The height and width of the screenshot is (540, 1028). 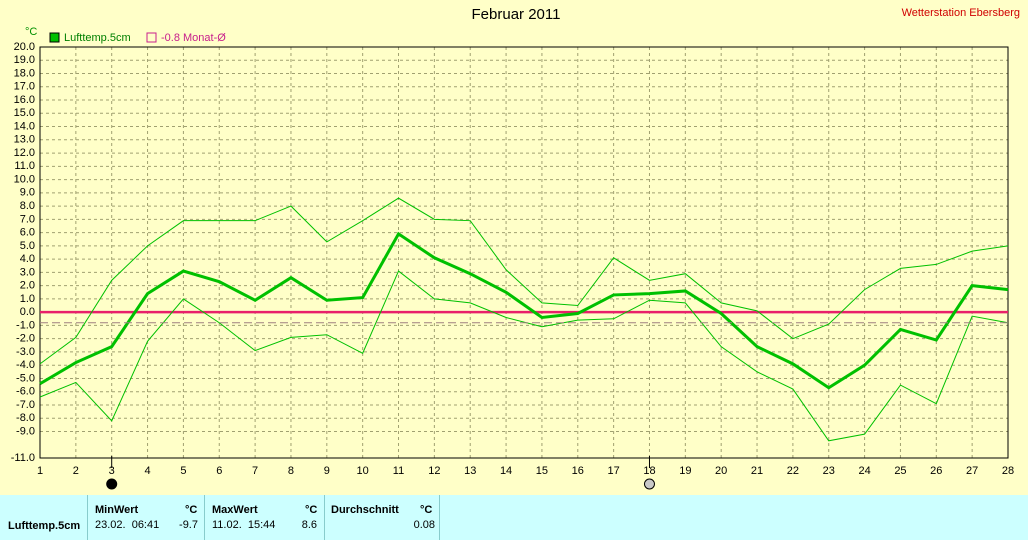 What do you see at coordinates (291, 471) in the screenshot?
I see `x-tick-label: 8` at bounding box center [291, 471].